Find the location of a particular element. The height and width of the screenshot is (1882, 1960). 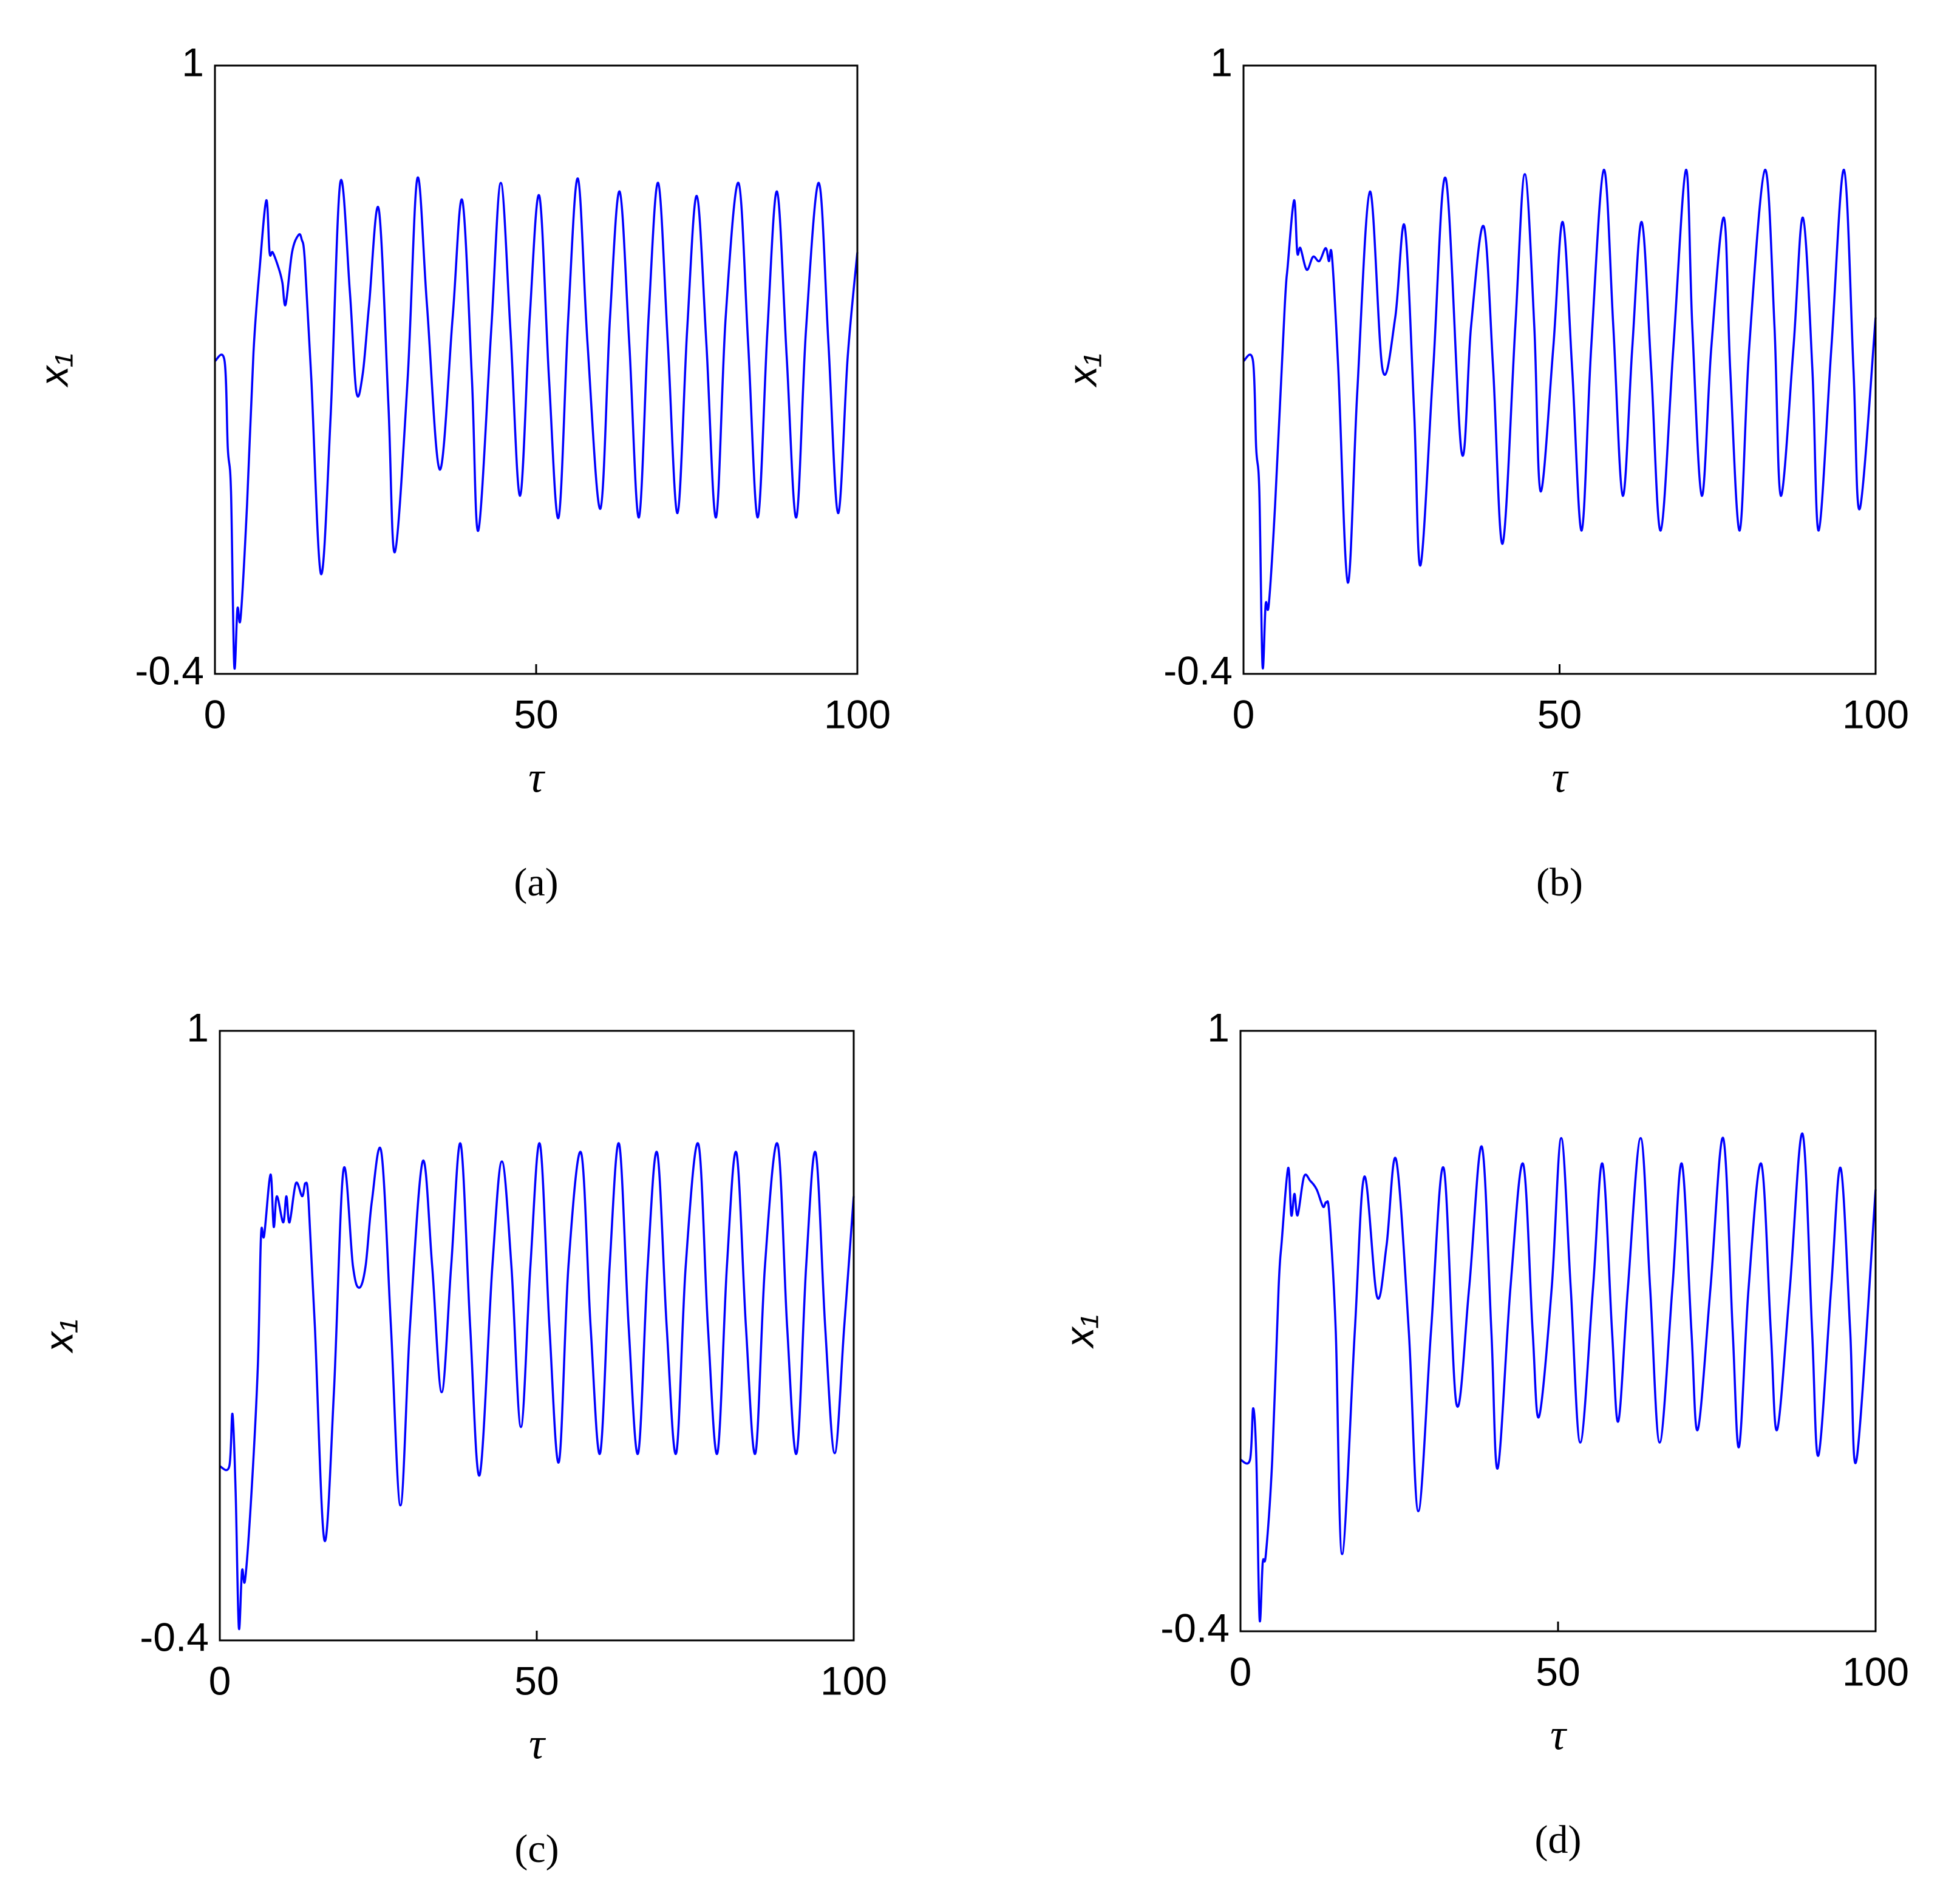

panel-caption: (a) is located at coordinates (536, 882).